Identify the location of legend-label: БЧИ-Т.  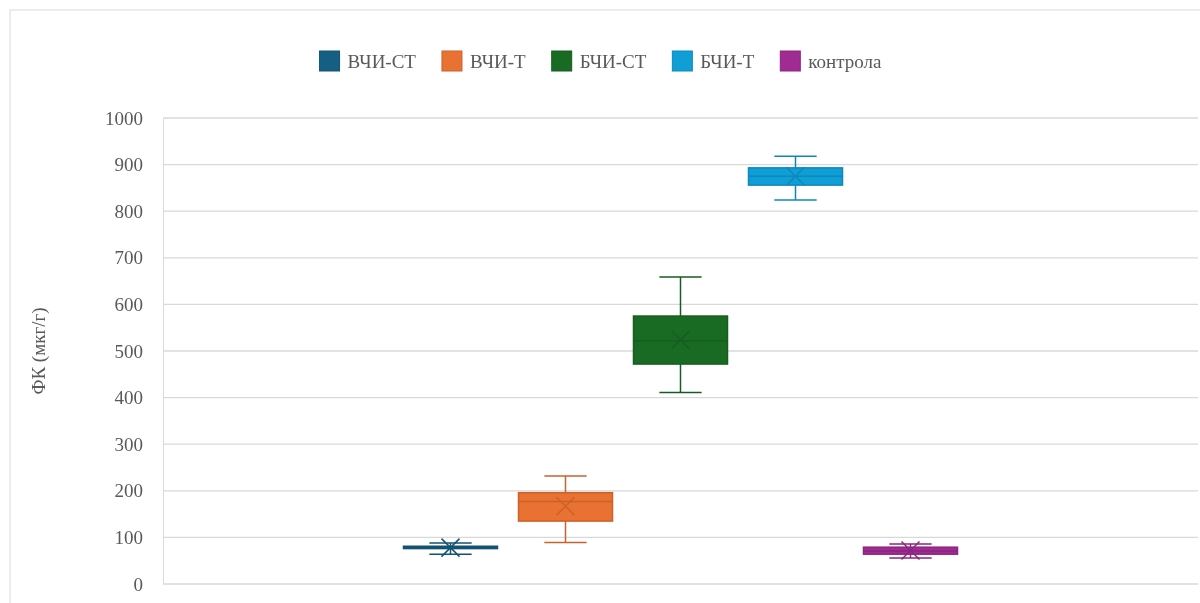
(727, 61).